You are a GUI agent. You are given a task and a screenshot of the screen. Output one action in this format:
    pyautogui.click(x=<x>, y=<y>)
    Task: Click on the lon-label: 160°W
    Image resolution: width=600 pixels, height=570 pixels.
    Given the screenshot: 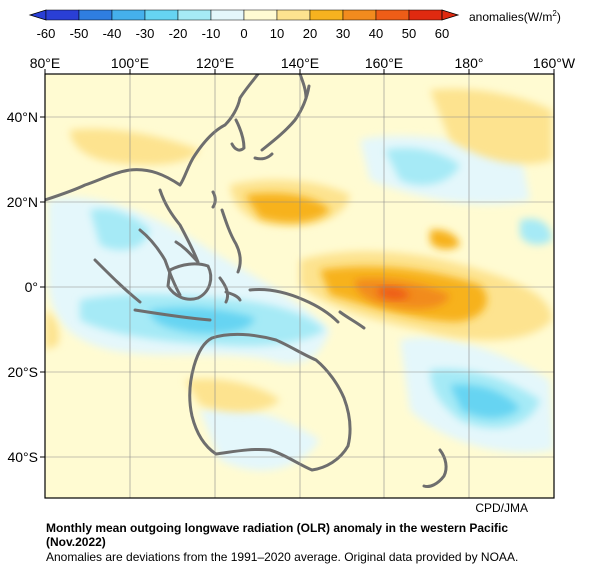 What is the action you would take?
    pyautogui.click(x=554, y=63)
    